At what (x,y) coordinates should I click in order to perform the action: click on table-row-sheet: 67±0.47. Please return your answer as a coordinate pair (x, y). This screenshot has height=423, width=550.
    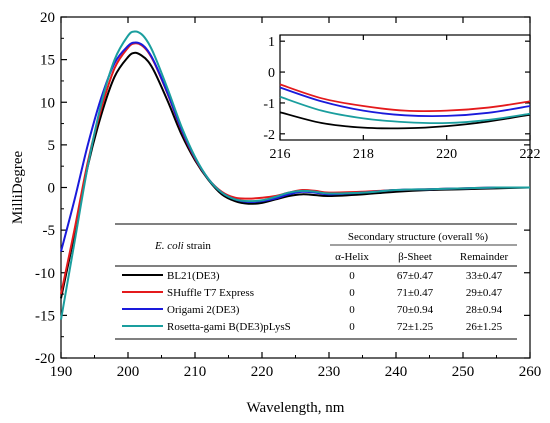
    Looking at the image, I should click on (415, 276).